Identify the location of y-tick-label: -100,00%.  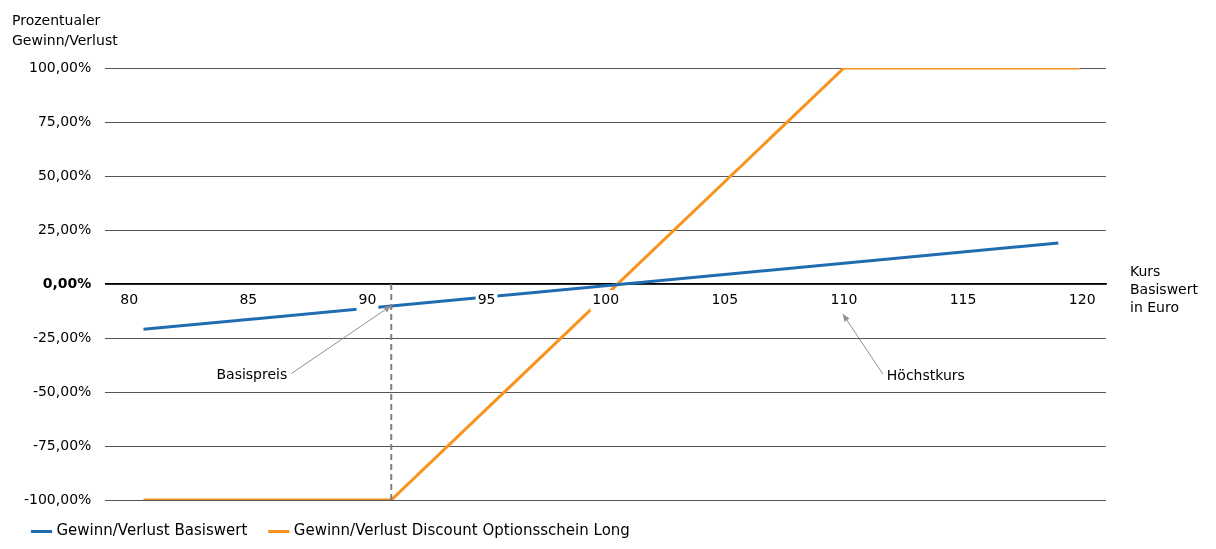
(58, 498).